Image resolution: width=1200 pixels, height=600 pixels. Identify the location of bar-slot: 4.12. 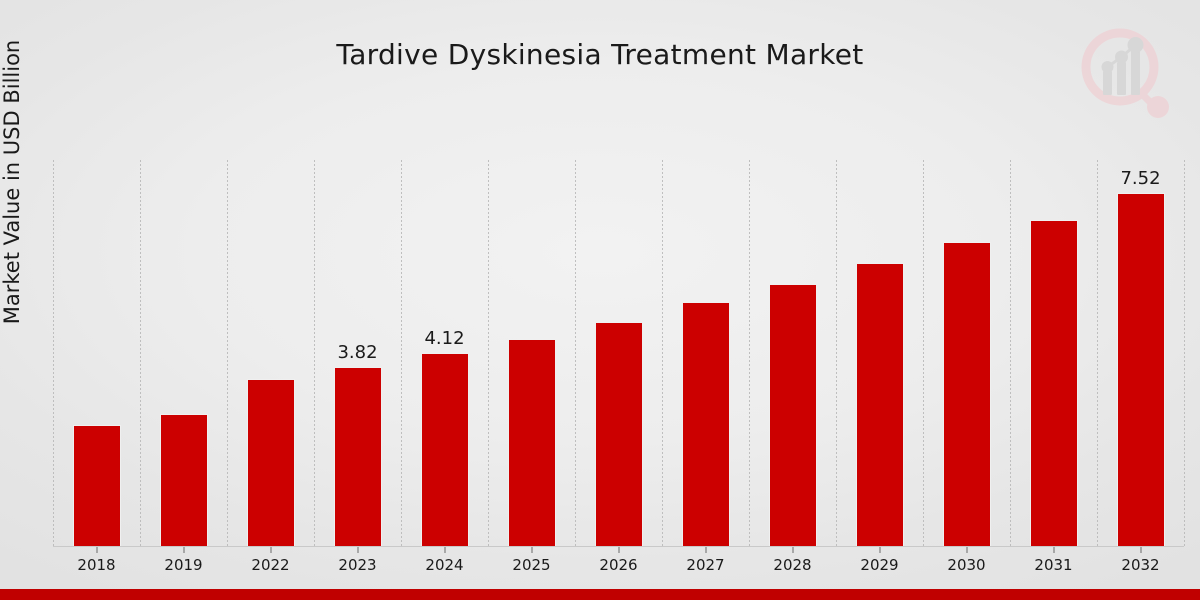
(444, 353).